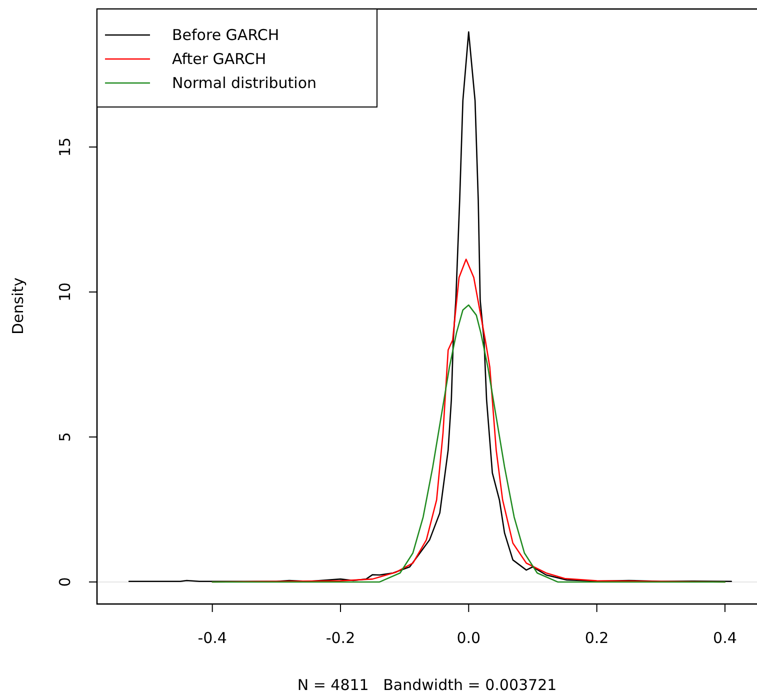  Describe the element at coordinates (65, 147) in the screenshot. I see `y-tick-label: 15` at that location.